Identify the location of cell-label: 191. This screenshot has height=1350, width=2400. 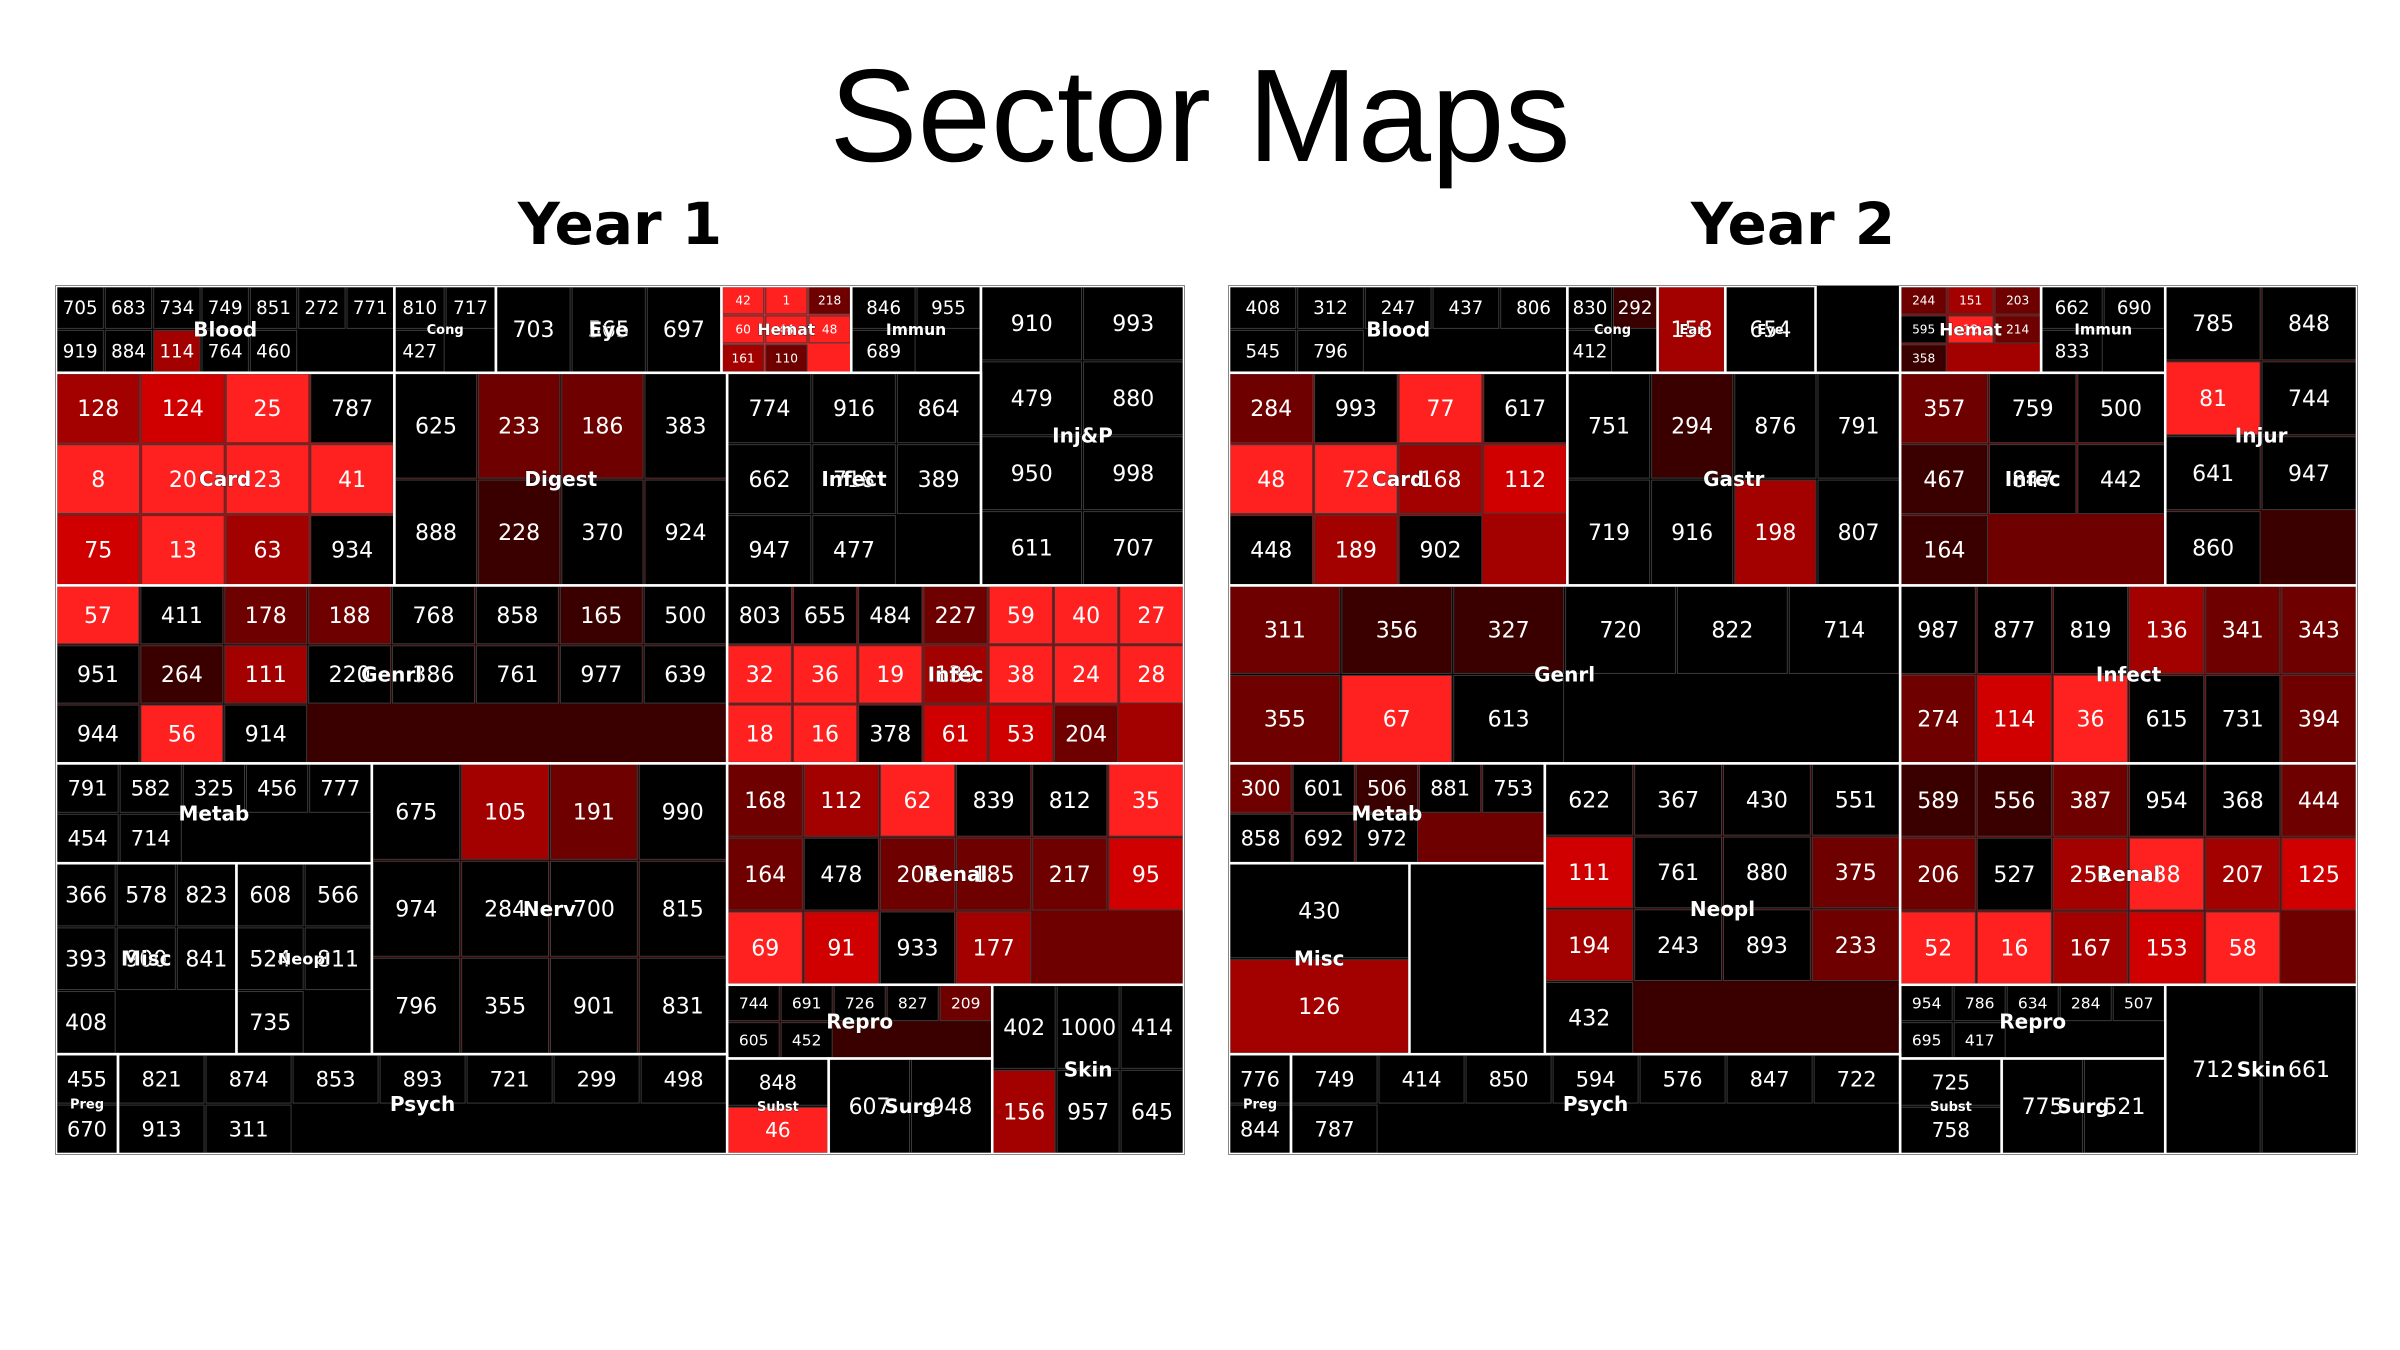
(594, 813).